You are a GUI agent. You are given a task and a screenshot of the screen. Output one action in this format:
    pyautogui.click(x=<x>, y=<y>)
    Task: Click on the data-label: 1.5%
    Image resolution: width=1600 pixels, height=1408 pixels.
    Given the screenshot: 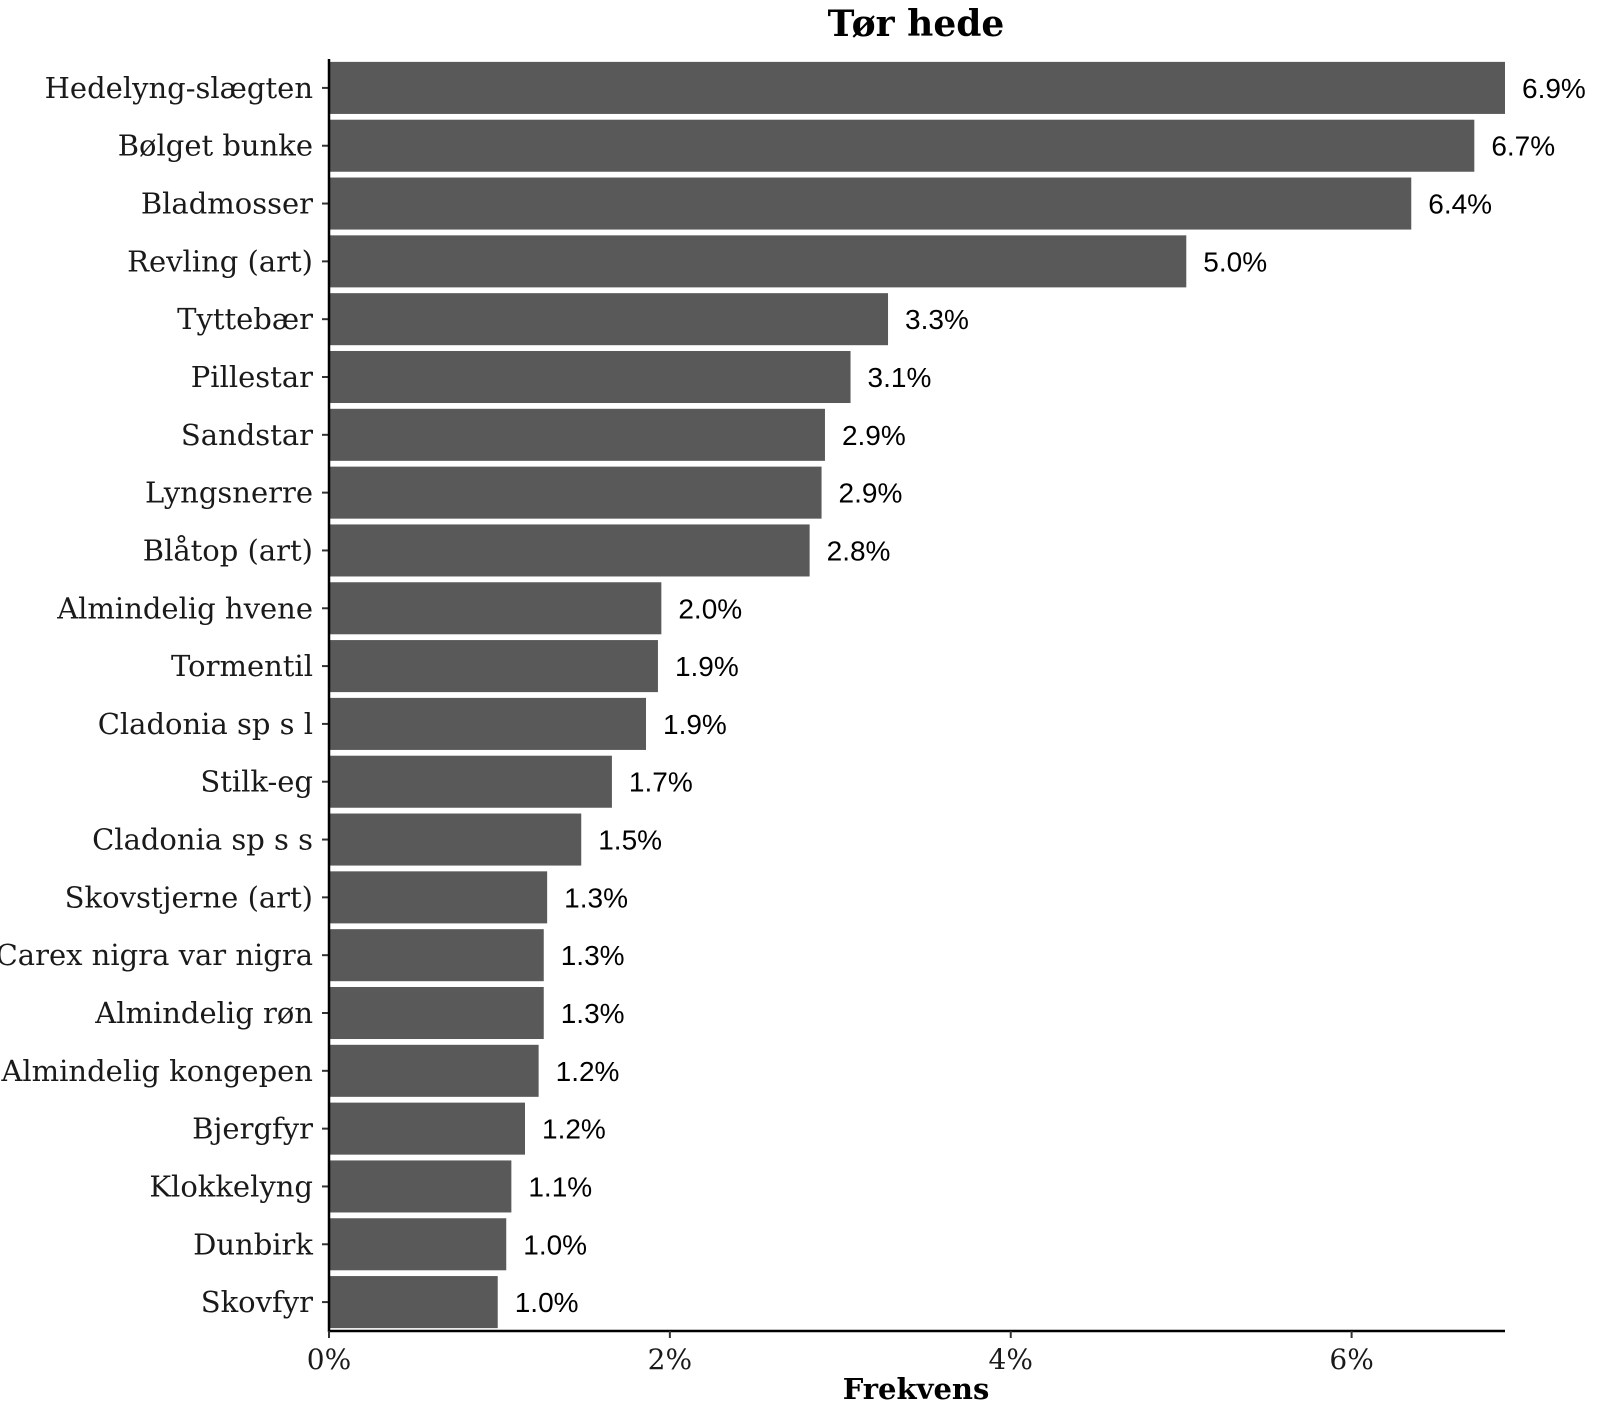 What is the action you would take?
    pyautogui.click(x=630, y=840)
    